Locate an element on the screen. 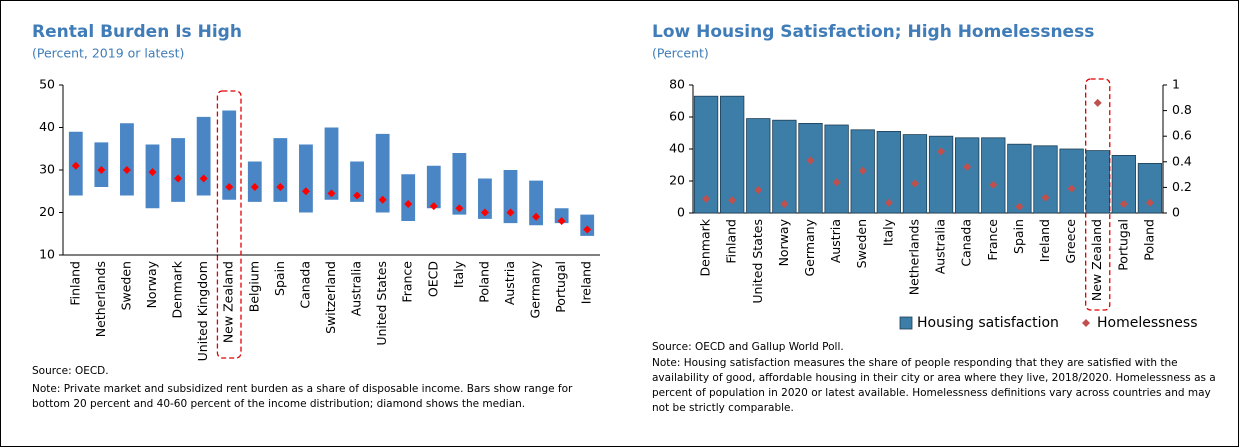 This screenshot has height=447, width=1239. source: Source: OECD and Gallup World Poll. is located at coordinates (748, 347).